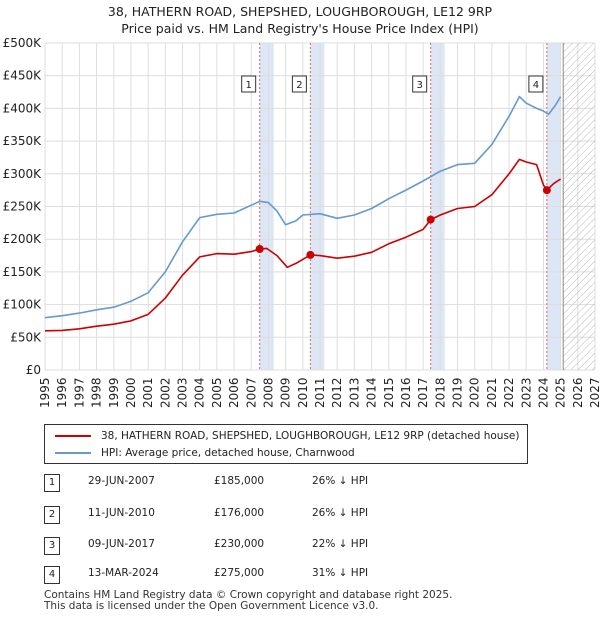 This screenshot has height=620, width=600. Describe the element at coordinates (239, 513) in the screenshot. I see `transaction-price: £176,000` at that location.